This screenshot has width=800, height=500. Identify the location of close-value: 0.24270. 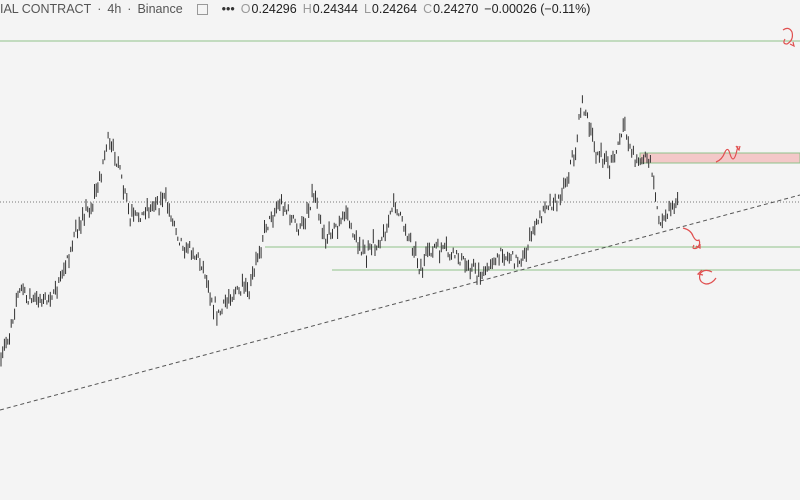
(456, 9).